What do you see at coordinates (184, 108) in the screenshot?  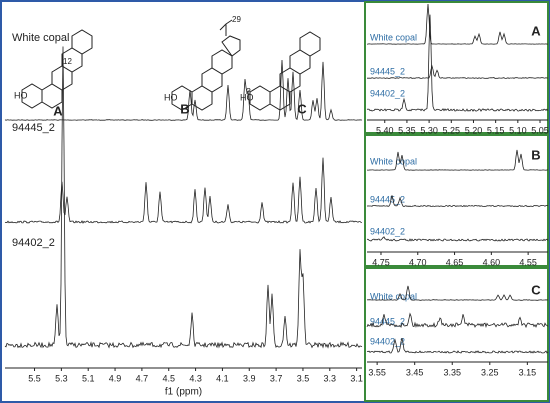 I see `structure-label: B` at bounding box center [184, 108].